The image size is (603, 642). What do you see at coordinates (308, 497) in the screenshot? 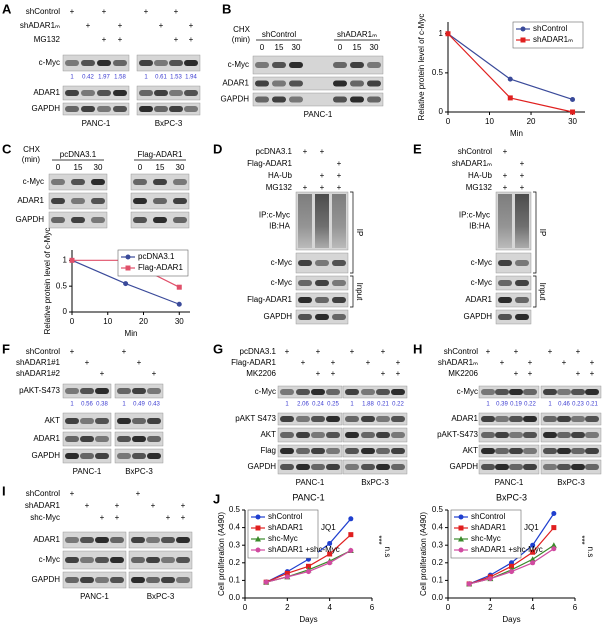
I see `chart-title: PANC-1` at bounding box center [308, 497].